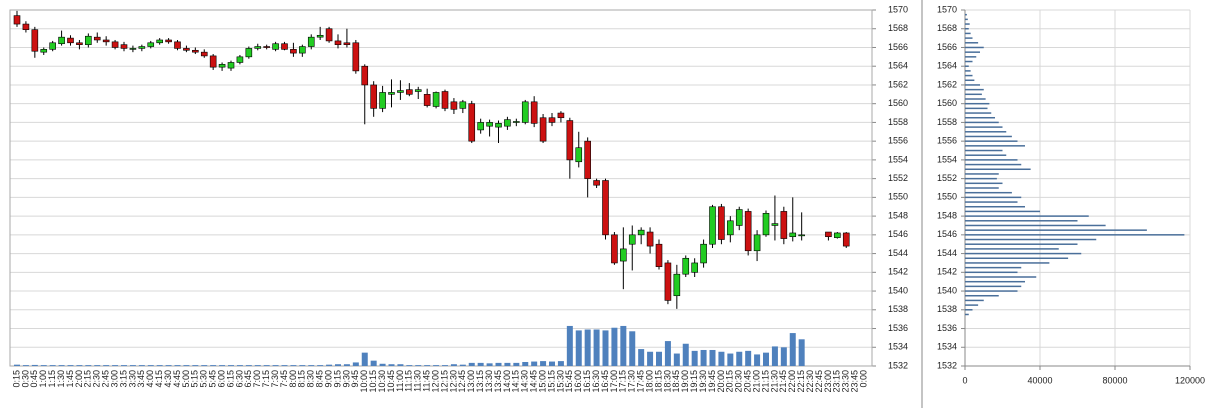 This screenshot has height=408, width=1211. I want to click on x-tick-label: 22:45, so click(819, 381).